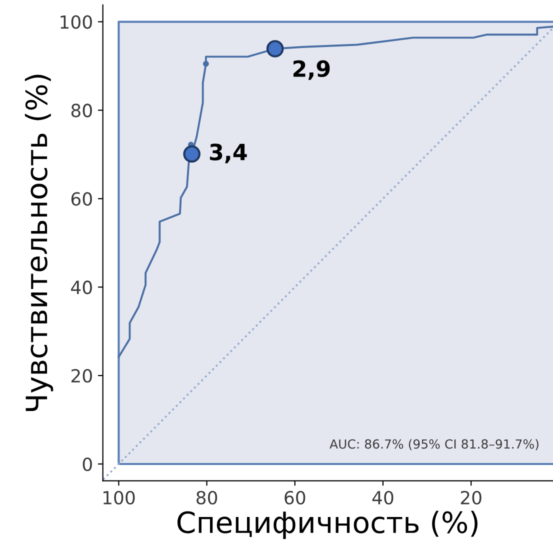 This screenshot has height=552, width=553. Describe the element at coordinates (81, 111) in the screenshot. I see `y-tick-label: 80` at that location.